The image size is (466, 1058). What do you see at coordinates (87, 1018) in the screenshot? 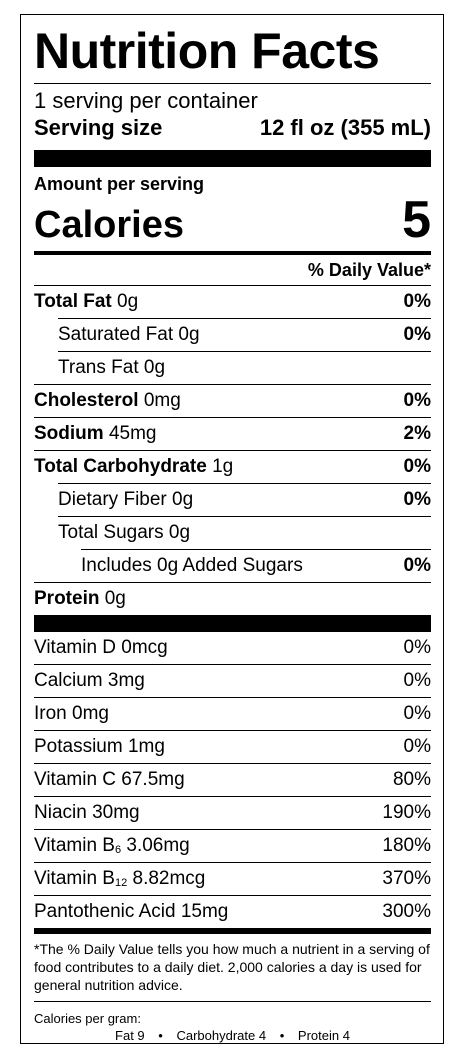
I see `calories-per-gram-label: Calories per gram:` at bounding box center [87, 1018].